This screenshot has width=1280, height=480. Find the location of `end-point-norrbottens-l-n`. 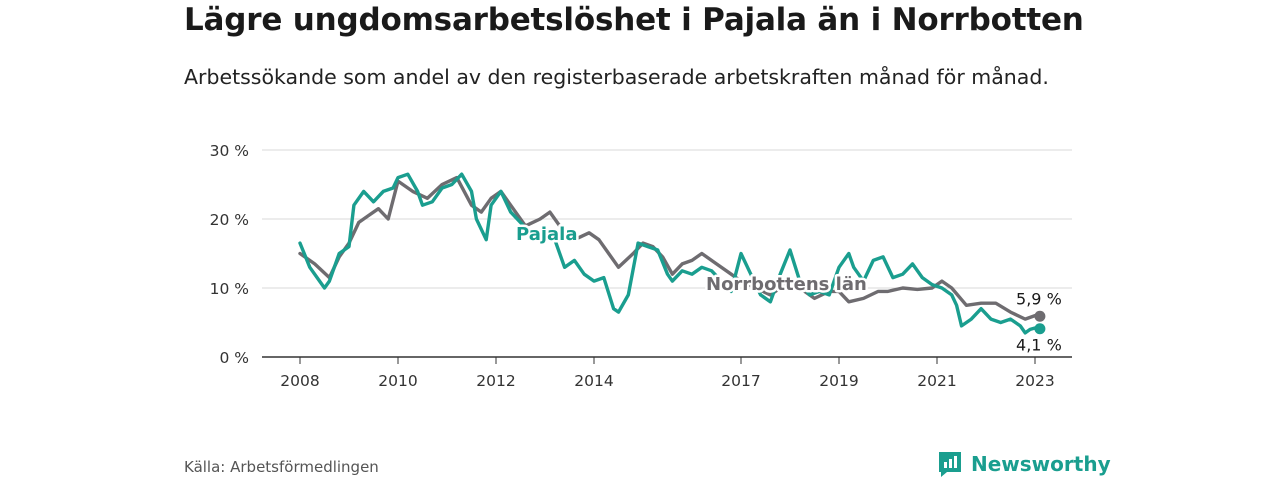

end-point-norrbottens-l-n is located at coordinates (1040, 316).